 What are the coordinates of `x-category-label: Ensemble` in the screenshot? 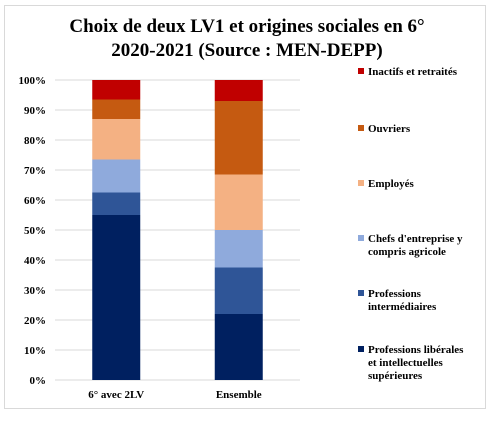 It's located at (239, 395).